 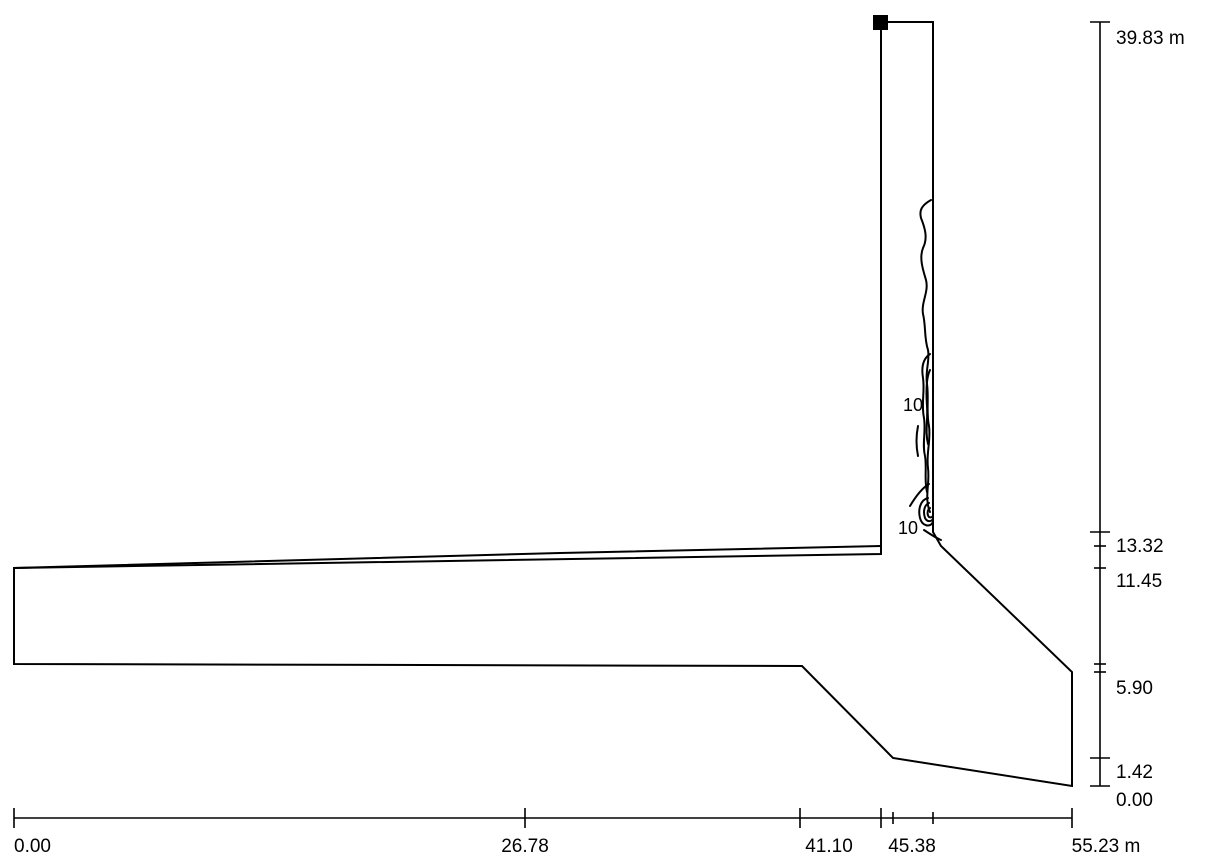 What do you see at coordinates (932, 535) in the screenshot?
I see `contour-tail` at bounding box center [932, 535].